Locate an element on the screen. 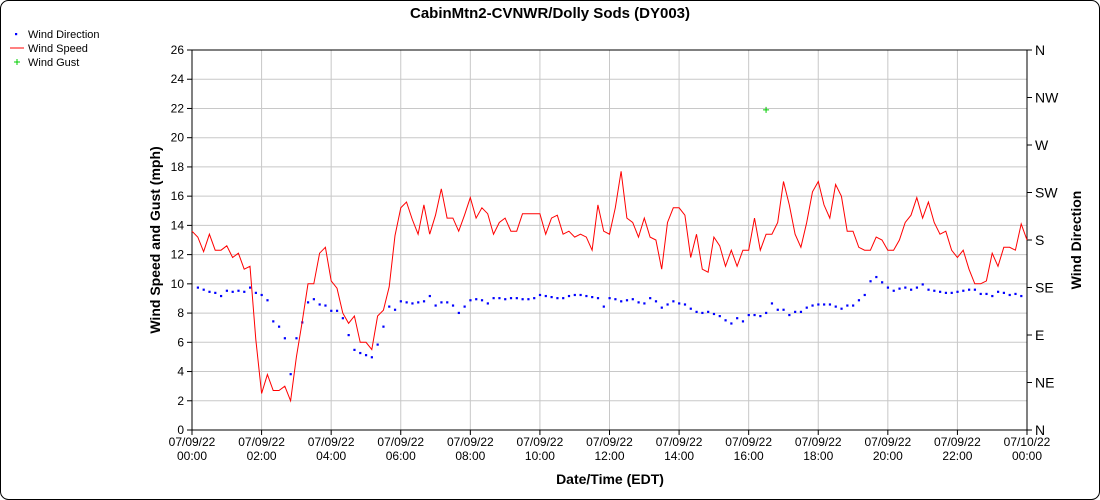 Image resolution: width=1100 pixels, height=500 pixels. y-tick-label: 8 is located at coordinates (180, 313).